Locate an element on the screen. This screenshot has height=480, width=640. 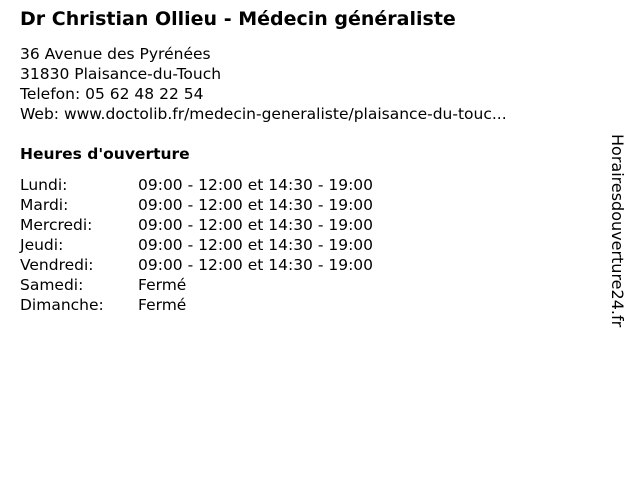
site-watermark: Horairesdouverture24.fr is located at coordinates (617, 231).